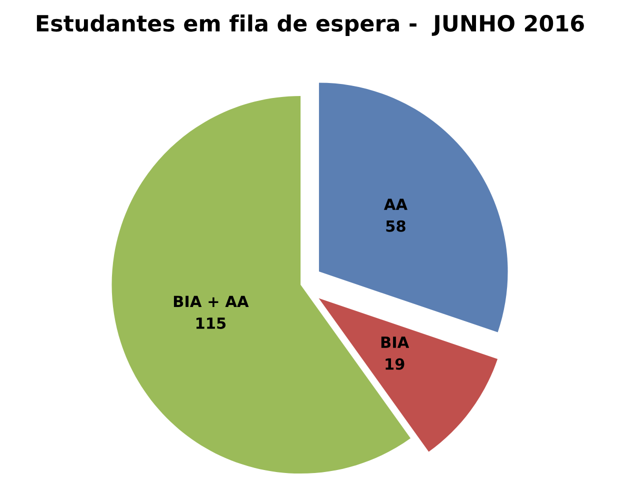 This screenshot has width=620, height=483. What do you see at coordinates (395, 364) in the screenshot?
I see `data-label: 19` at bounding box center [395, 364].